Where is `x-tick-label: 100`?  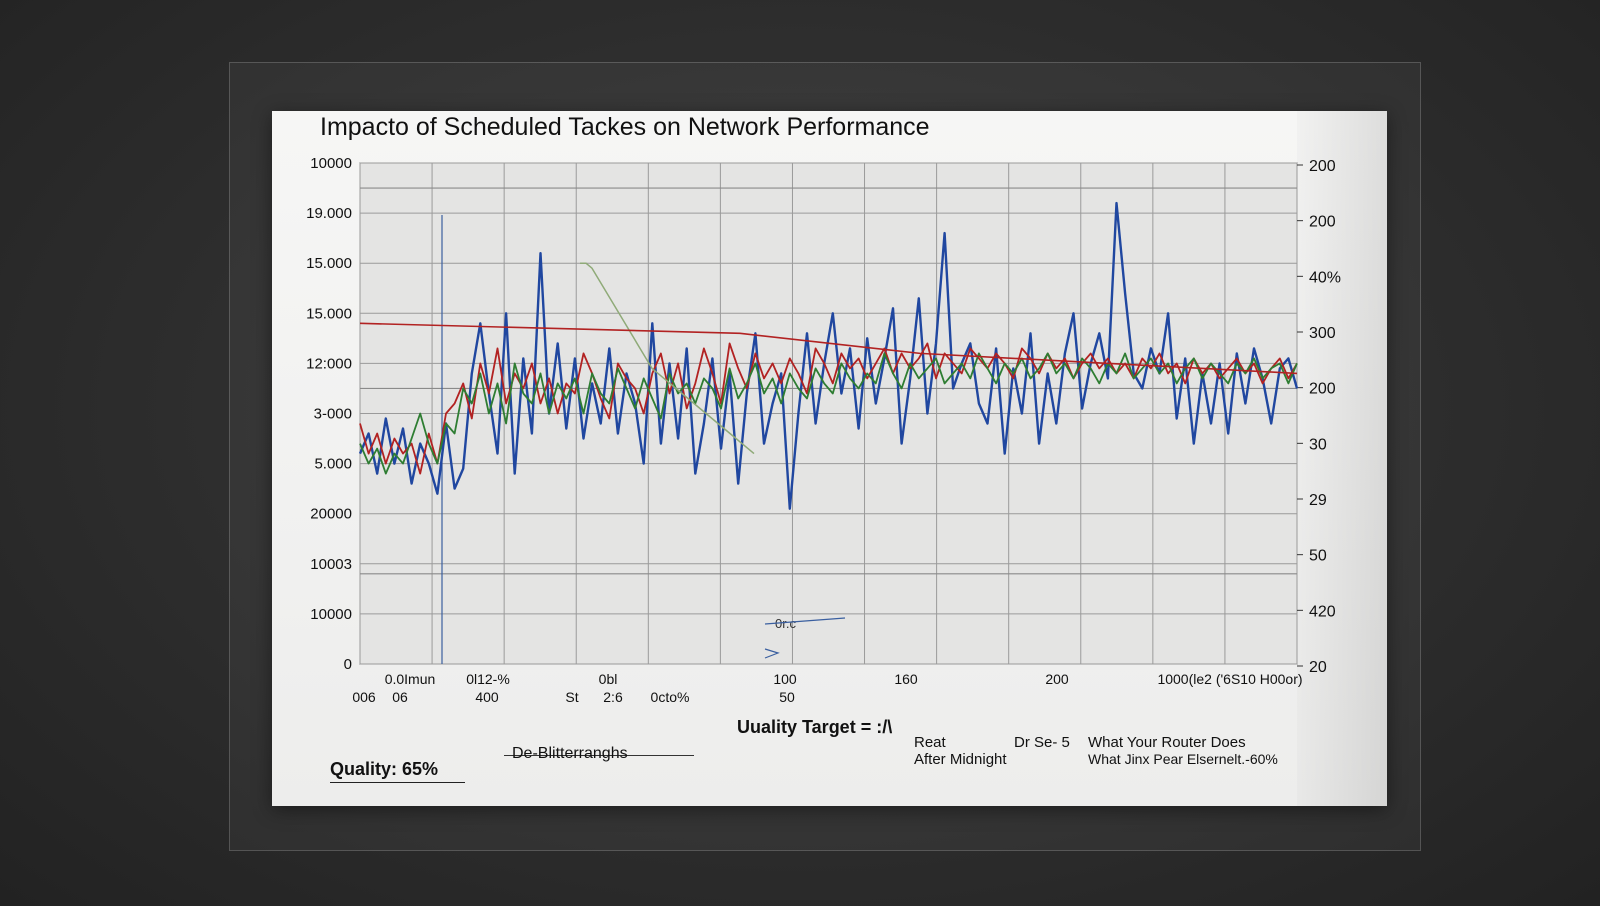
x-tick-label: 100 is located at coordinates (785, 679).